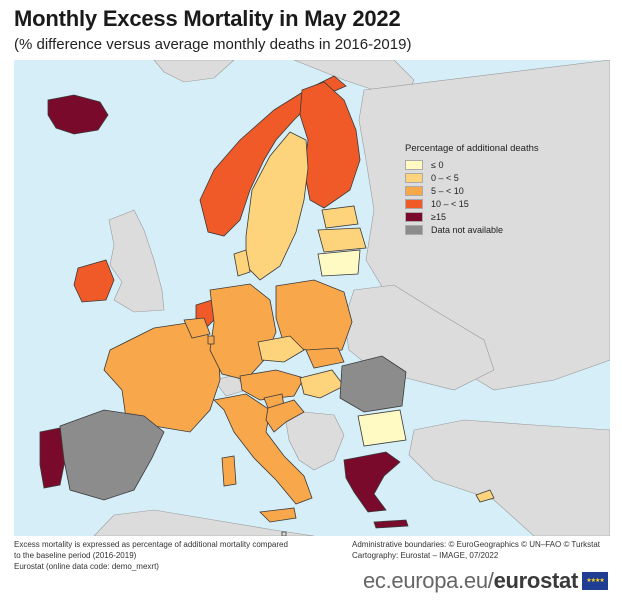 This screenshot has height=600, width=622. I want to click on legend-label: ≥15, so click(438, 216).